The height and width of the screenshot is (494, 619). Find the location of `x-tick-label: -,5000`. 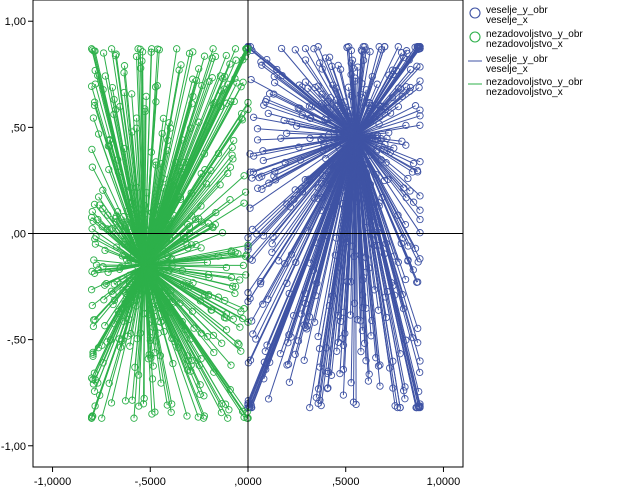

x-tick-label: -,5000 is located at coordinates (150, 482).